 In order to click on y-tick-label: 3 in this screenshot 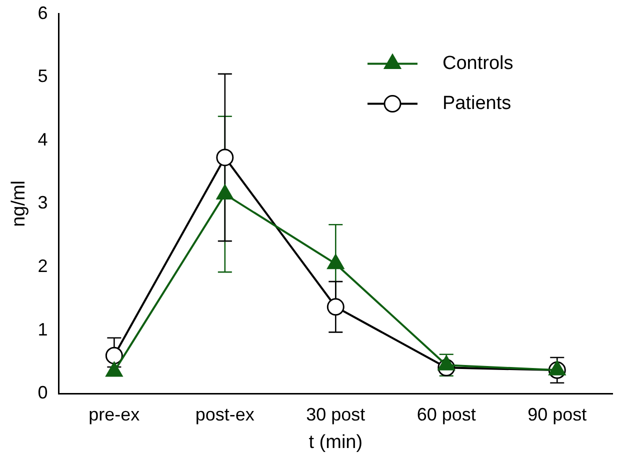, I will do `click(43, 202)`.